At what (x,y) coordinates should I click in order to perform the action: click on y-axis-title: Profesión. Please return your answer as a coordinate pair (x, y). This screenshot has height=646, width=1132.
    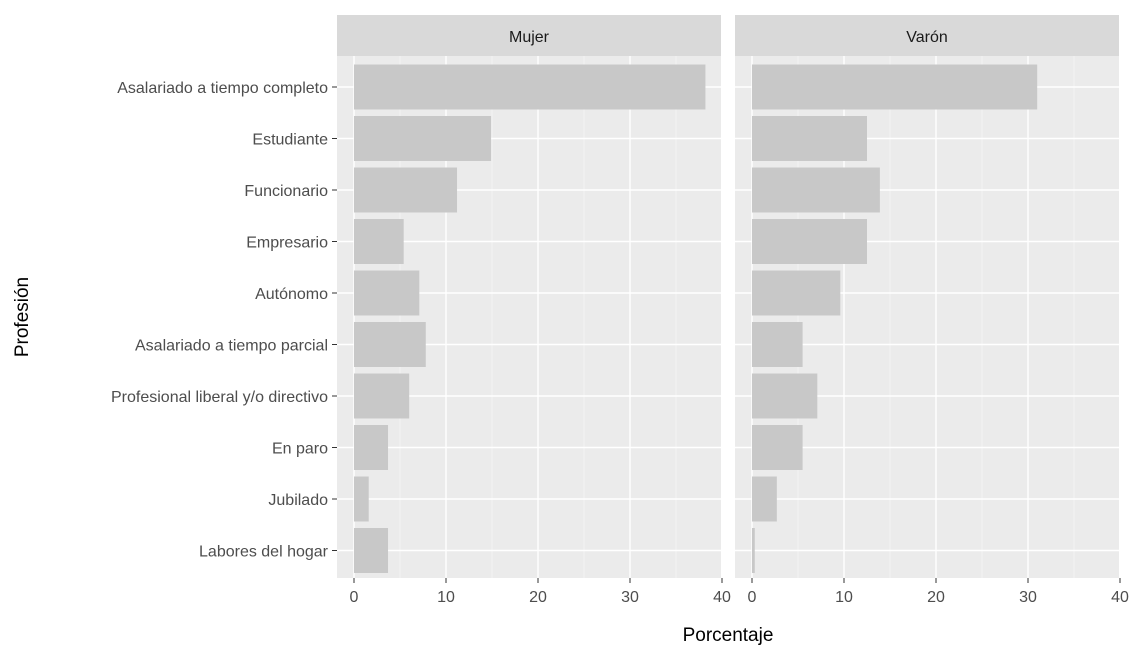
    Looking at the image, I should click on (22, 317).